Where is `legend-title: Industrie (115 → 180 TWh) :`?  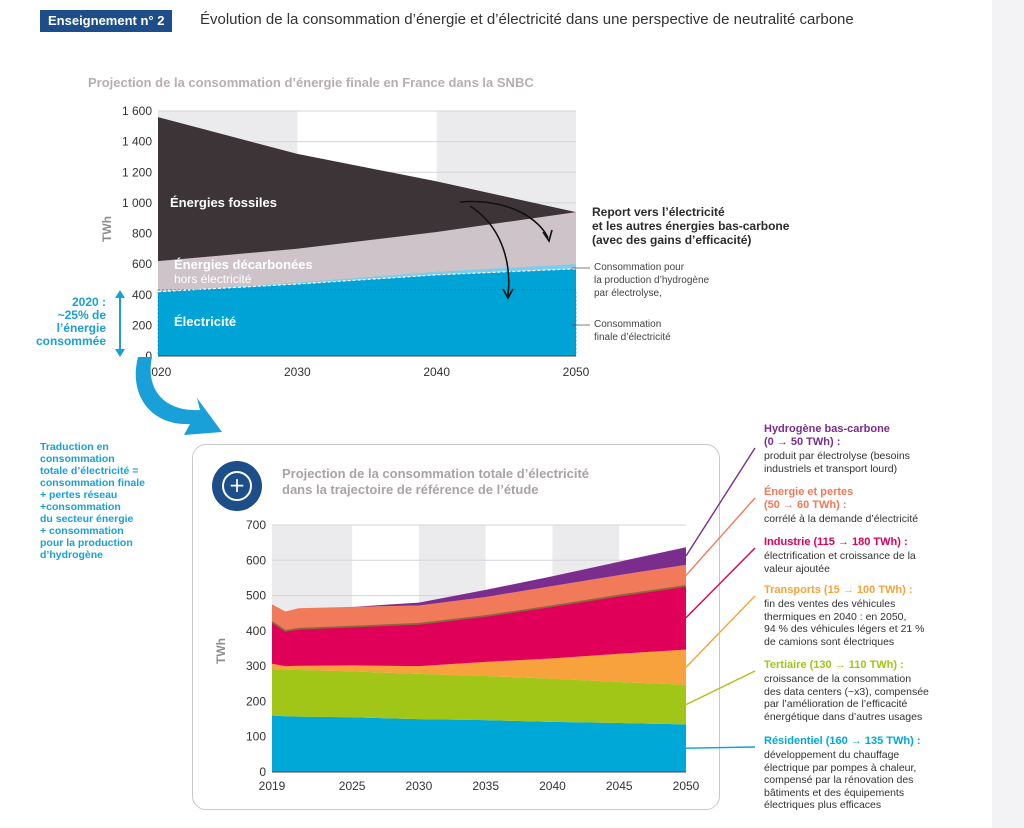
legend-title: Industrie (115 → 180 TWh) : is located at coordinates (836, 542).